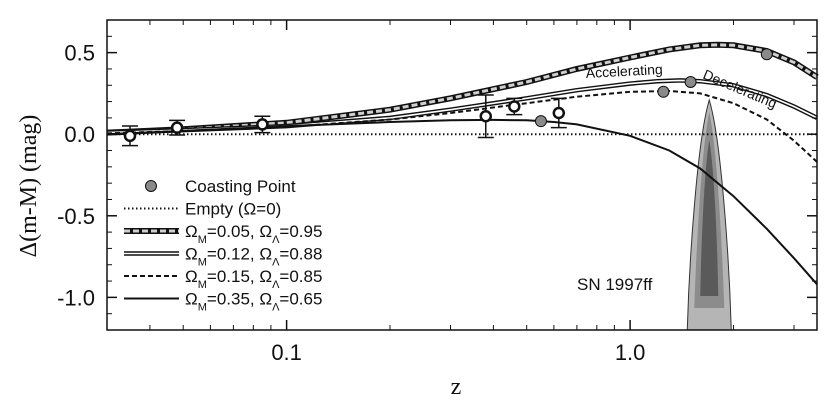 This screenshot has width=825, height=404. What do you see at coordinates (253, 234) in the screenshot?
I see `legend-label: ΩM=0.05, ΩΛ=0.95` at bounding box center [253, 234].